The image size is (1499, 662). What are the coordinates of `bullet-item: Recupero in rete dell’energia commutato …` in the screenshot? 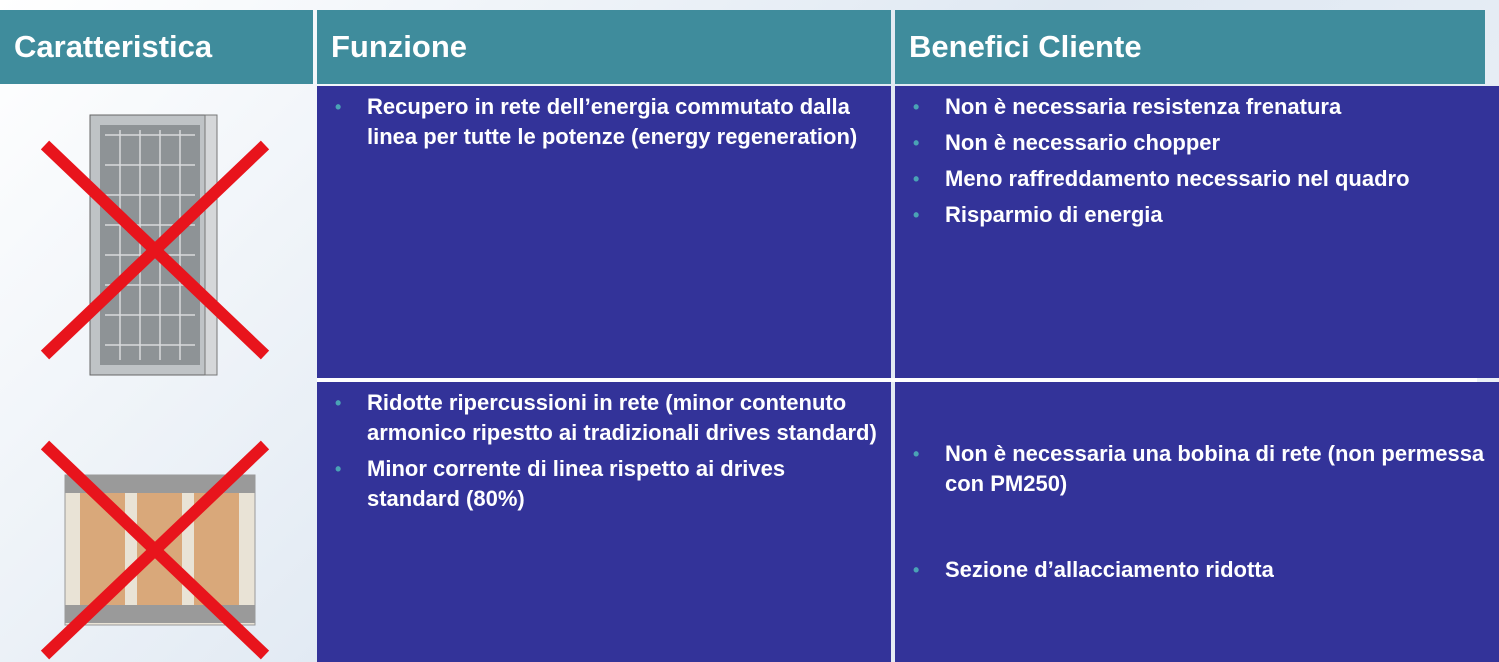 It's located at (608, 122).